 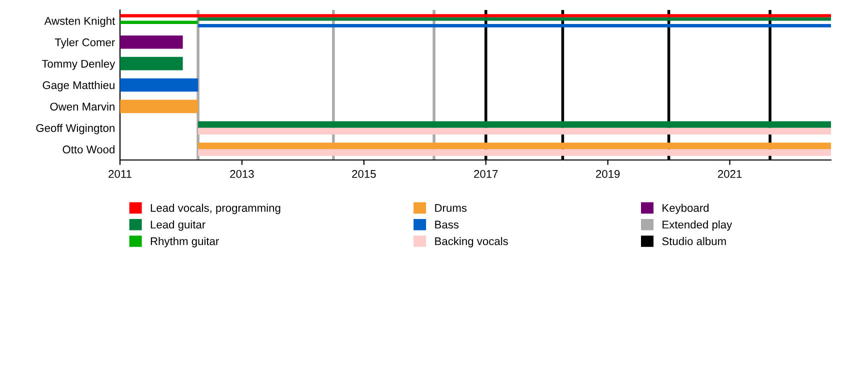 I want to click on x-tick-label: 2017, so click(x=486, y=174).